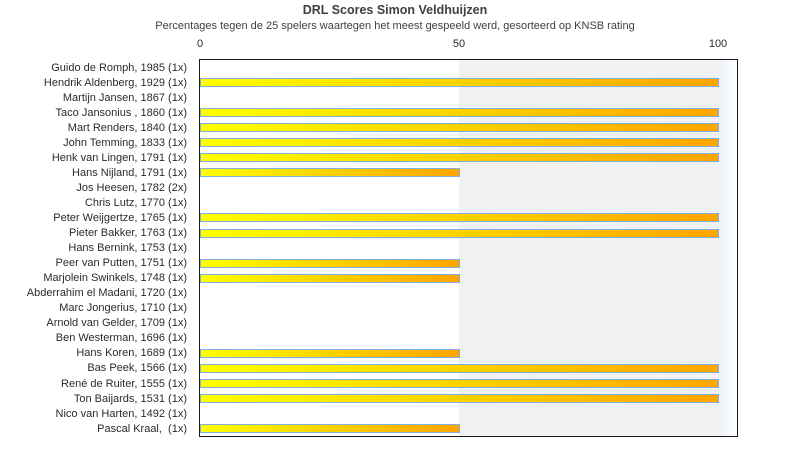 This screenshot has width=790, height=450. I want to click on category-label: Henk van Lingen, 1791 (1x), so click(119, 157).